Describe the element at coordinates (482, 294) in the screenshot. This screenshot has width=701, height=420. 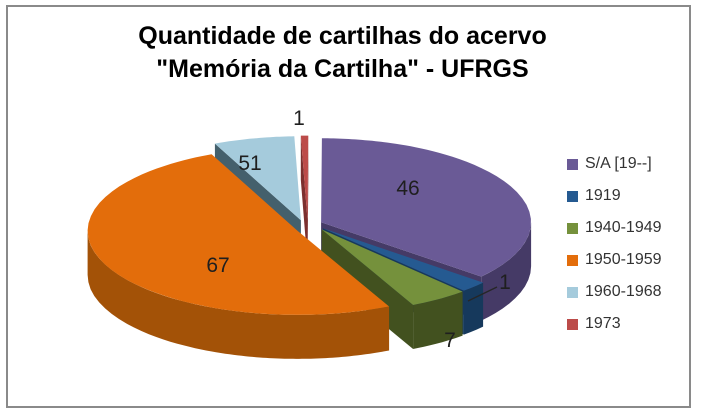
I see `label-leader-line` at that location.